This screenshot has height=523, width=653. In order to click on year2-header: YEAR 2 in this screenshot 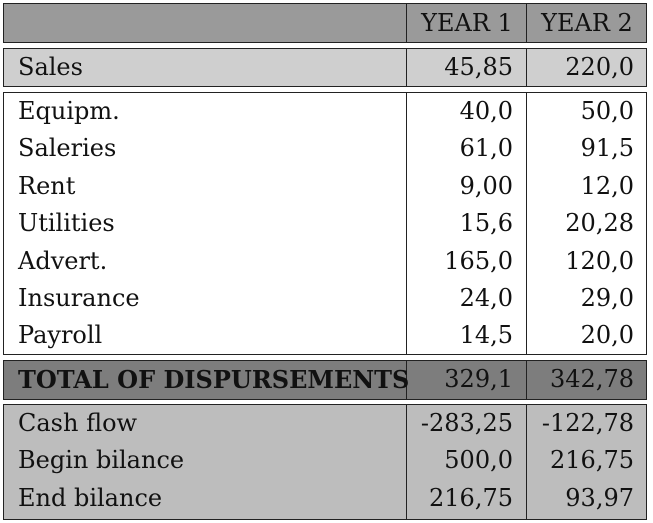, I will do `click(587, 23)`.